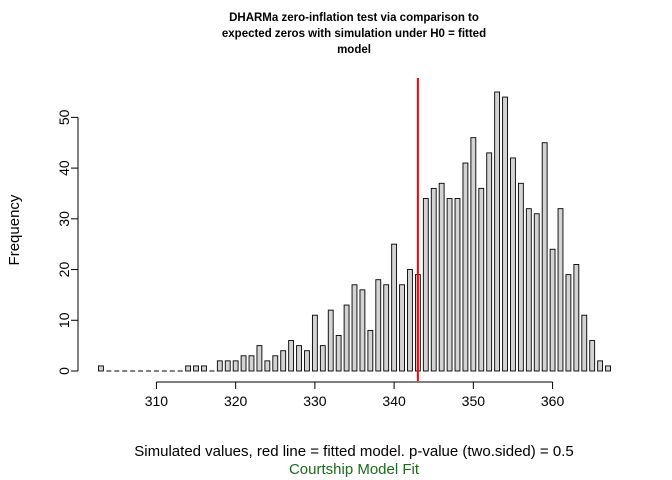  Describe the element at coordinates (67, 242) in the screenshot. I see `y-axis: 0 10 20 30 40 50` at that location.